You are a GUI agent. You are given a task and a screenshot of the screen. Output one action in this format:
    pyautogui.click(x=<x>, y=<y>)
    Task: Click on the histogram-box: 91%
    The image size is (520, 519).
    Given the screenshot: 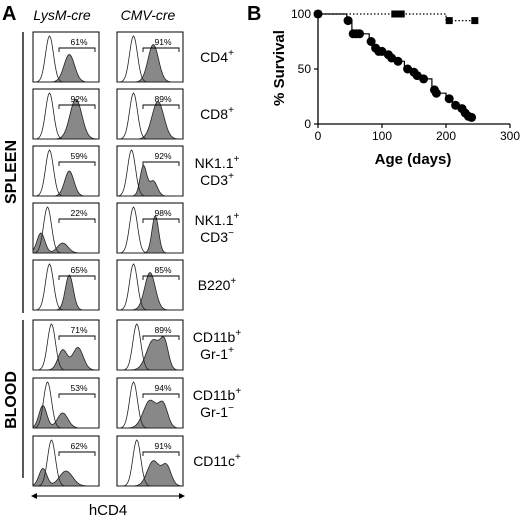 What is the action you would take?
    pyautogui.click(x=150, y=57)
    